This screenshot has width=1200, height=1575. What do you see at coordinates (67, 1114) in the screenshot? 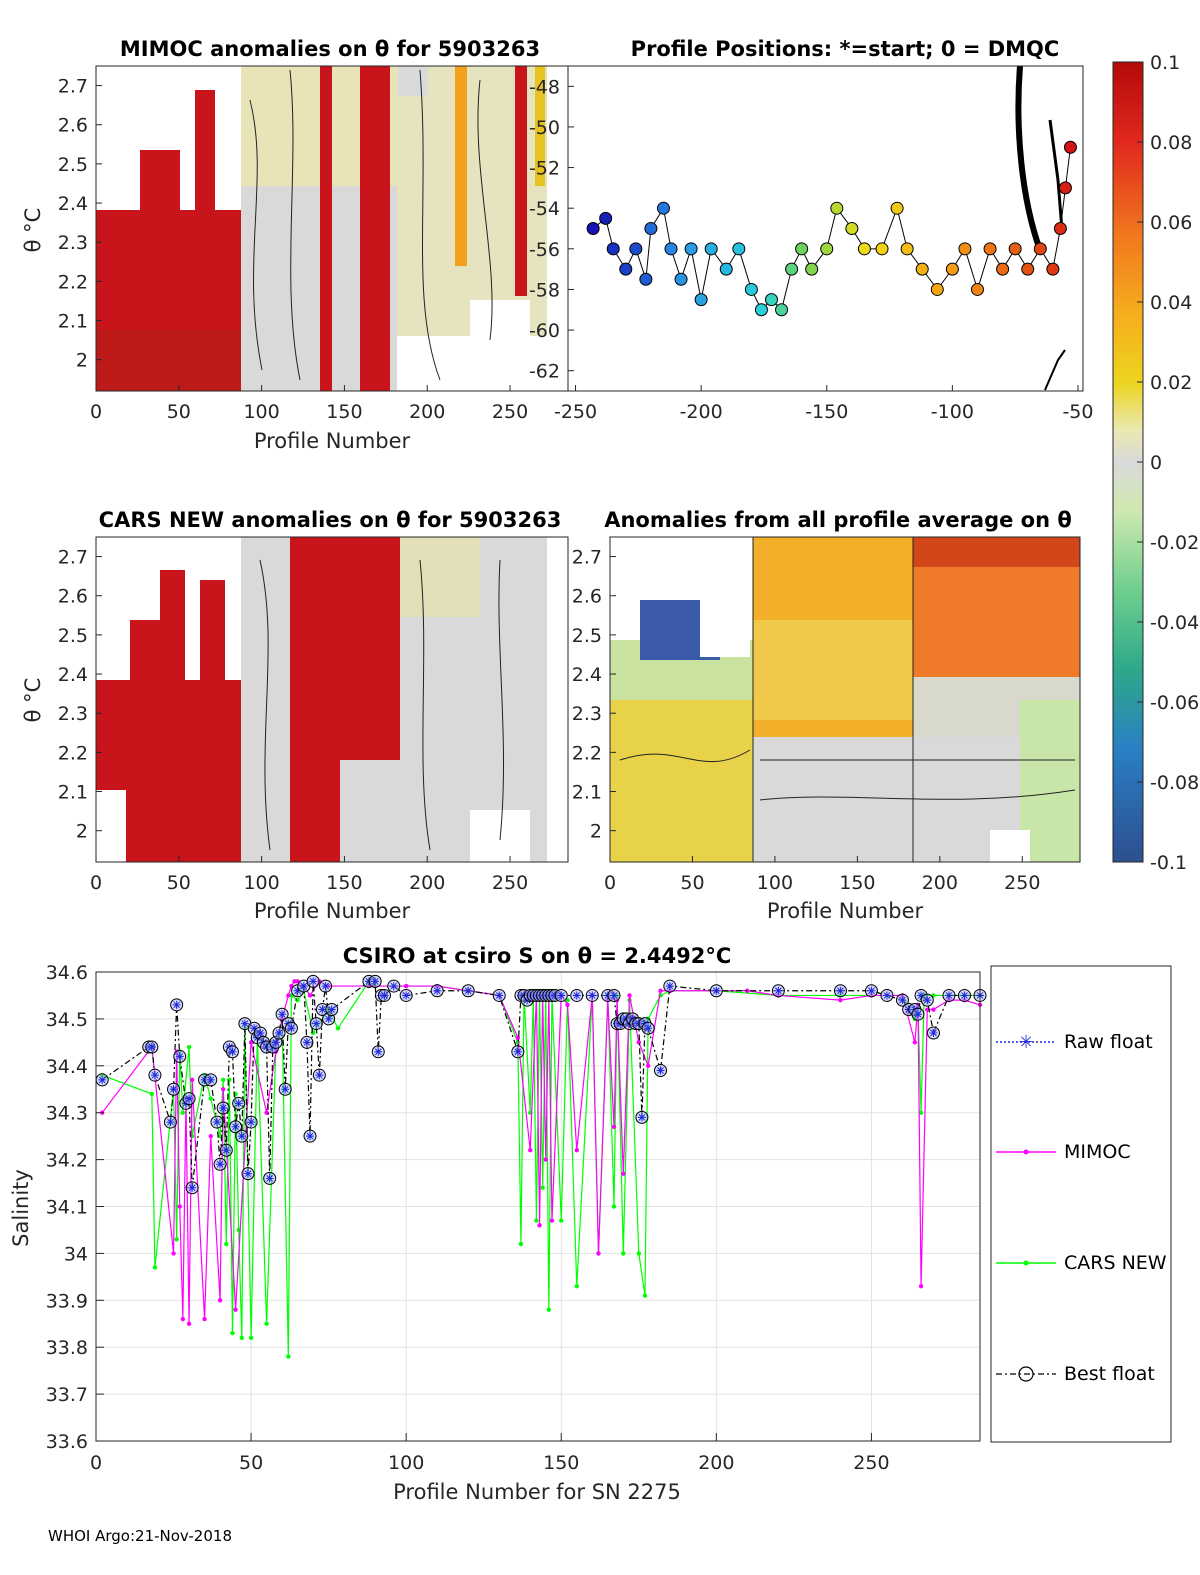
I see `y-tick-label: 34.3` at bounding box center [67, 1114].